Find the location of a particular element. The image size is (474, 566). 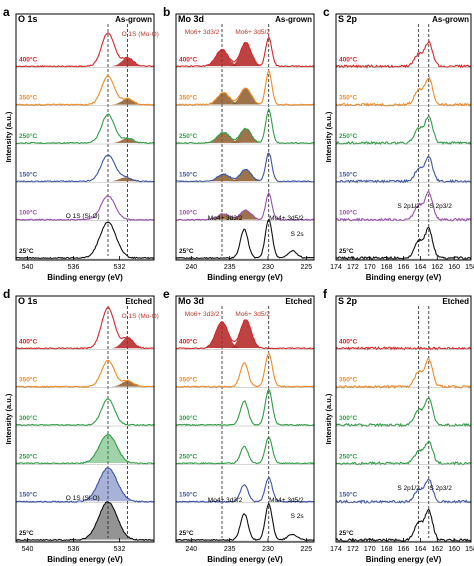

x-tick-label: 158 is located at coordinates (469, 267).